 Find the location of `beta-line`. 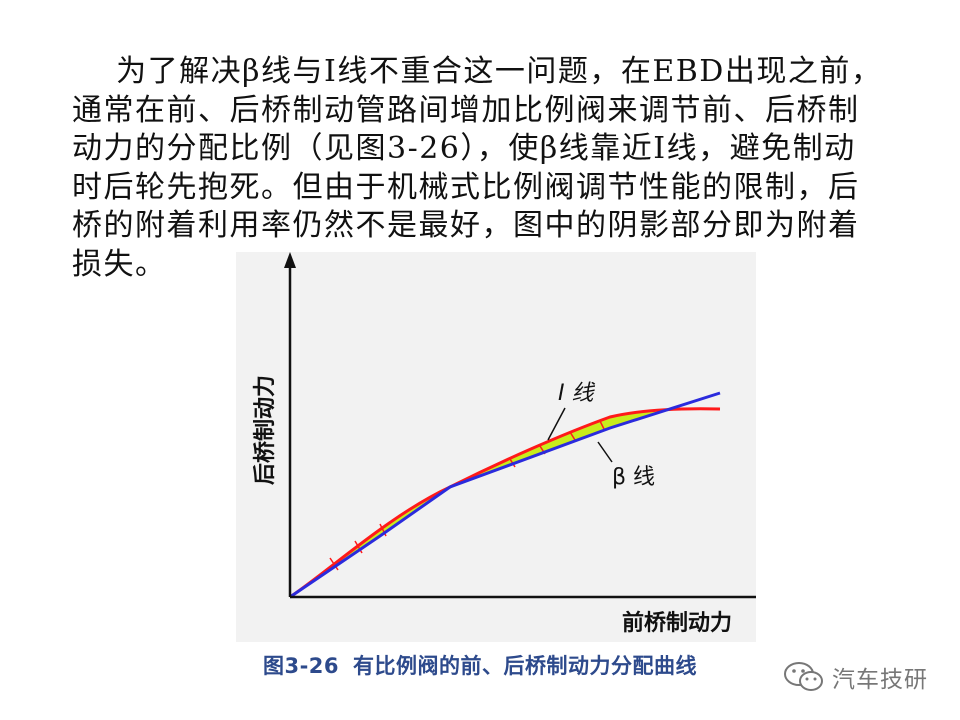

beta-line is located at coordinates (505, 495).